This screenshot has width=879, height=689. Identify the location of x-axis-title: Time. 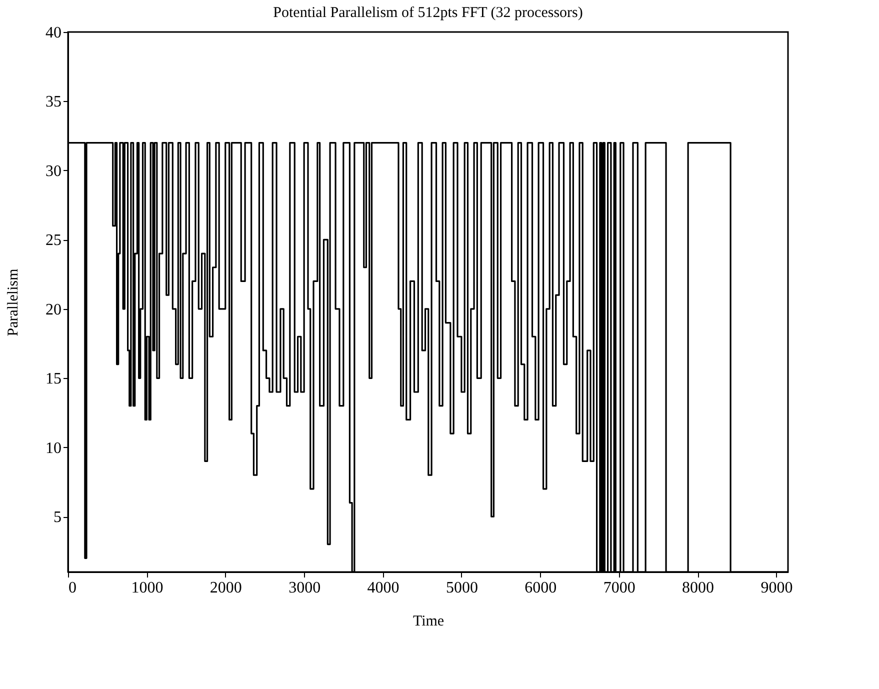
(428, 622).